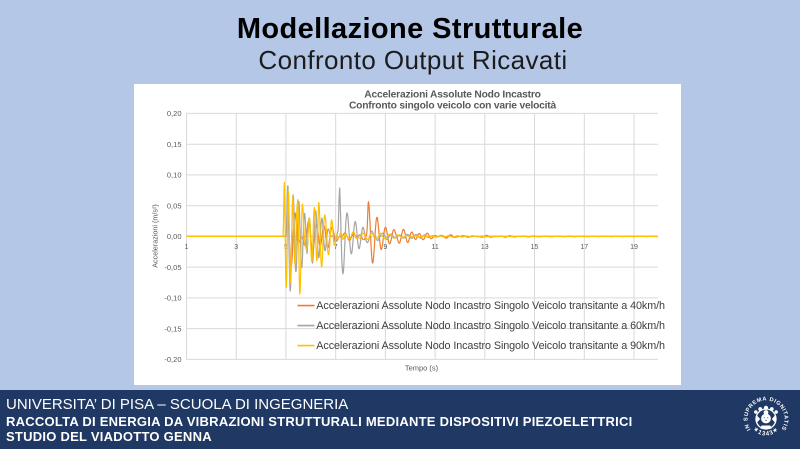  I want to click on svg-text: 5, so click(286, 247).